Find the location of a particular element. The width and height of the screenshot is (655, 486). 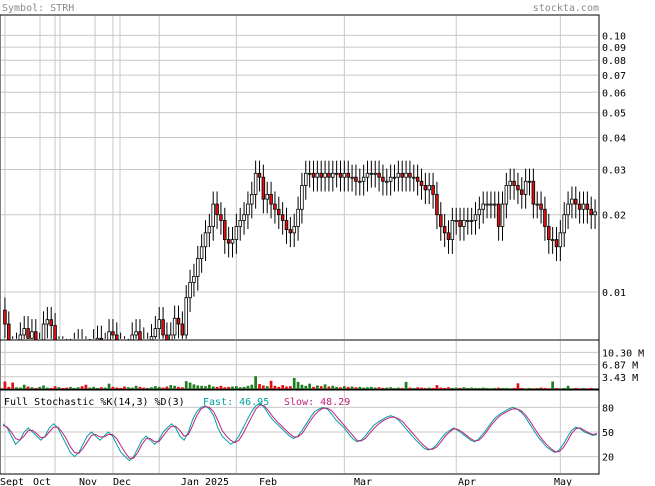

x-tick-label: Apr is located at coordinates (467, 481).